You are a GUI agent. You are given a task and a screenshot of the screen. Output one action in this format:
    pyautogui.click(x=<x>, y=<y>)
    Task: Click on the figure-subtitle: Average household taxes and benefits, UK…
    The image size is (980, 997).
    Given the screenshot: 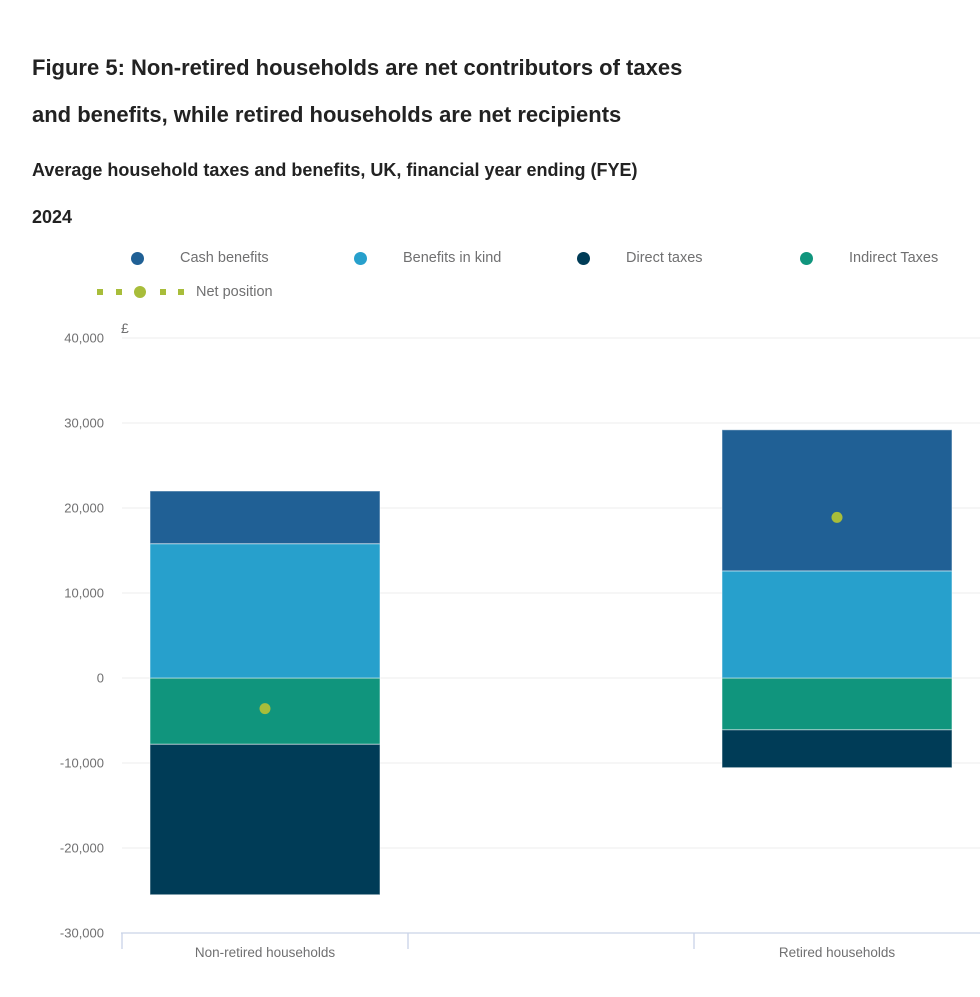 What is the action you would take?
    pyautogui.click(x=497, y=194)
    